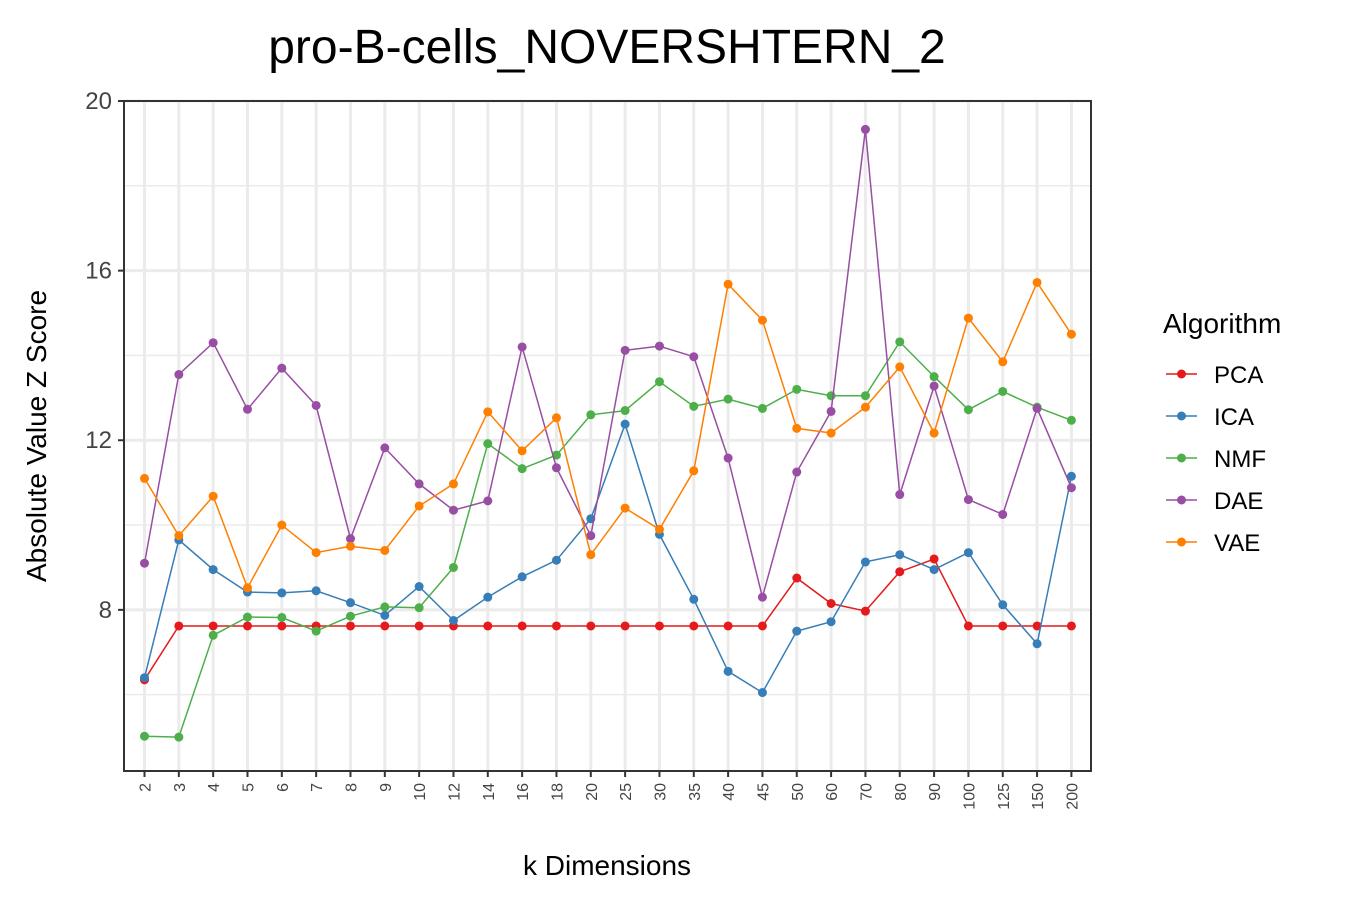 This screenshot has width=1350, height=900. Describe the element at coordinates (523, 792) in the screenshot. I see `x-tick-label: 16` at that location.